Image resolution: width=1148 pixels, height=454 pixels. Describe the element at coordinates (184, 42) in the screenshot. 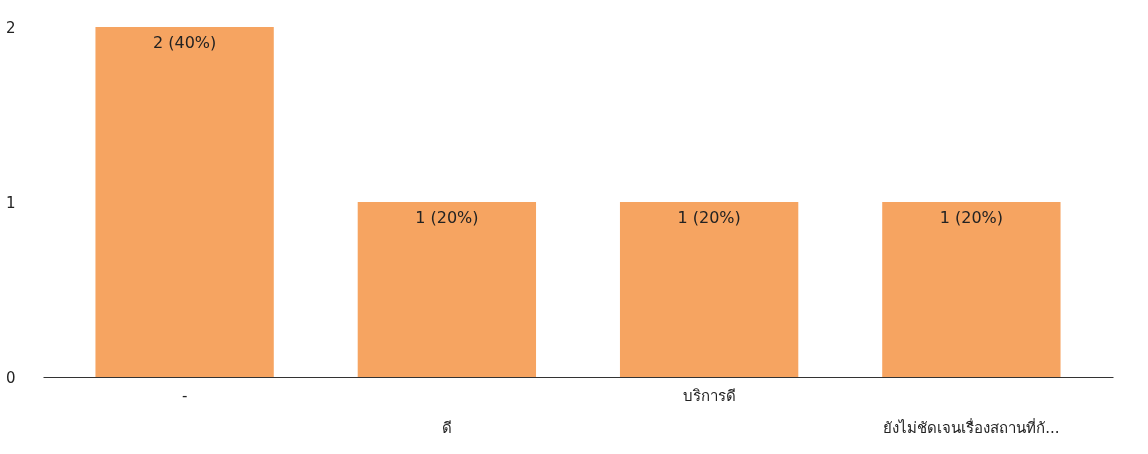

I see `data-label: 2 (40%)` at that location.